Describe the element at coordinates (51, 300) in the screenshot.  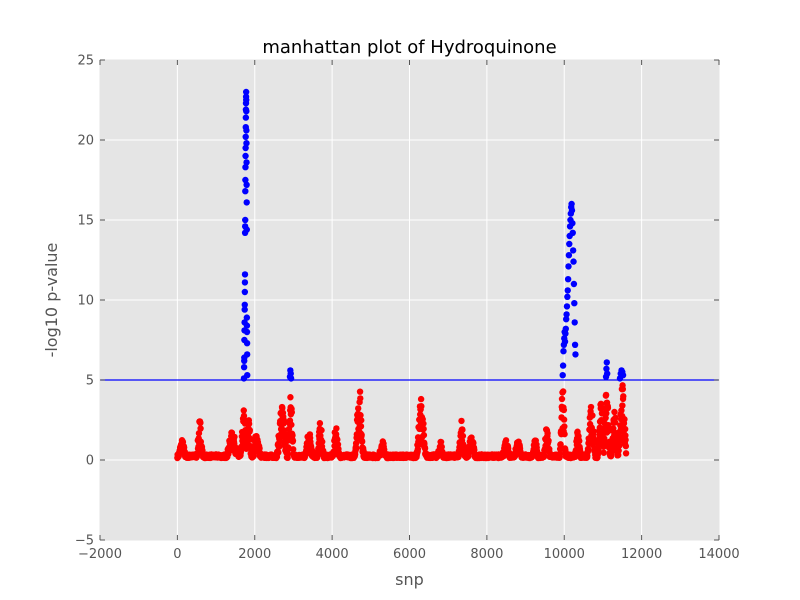
I see `y-axis-label: -log10 p-value` at that location.